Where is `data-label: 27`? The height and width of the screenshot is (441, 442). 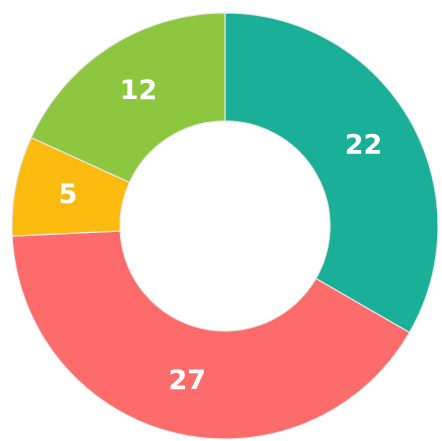 data-label: 27 is located at coordinates (187, 380).